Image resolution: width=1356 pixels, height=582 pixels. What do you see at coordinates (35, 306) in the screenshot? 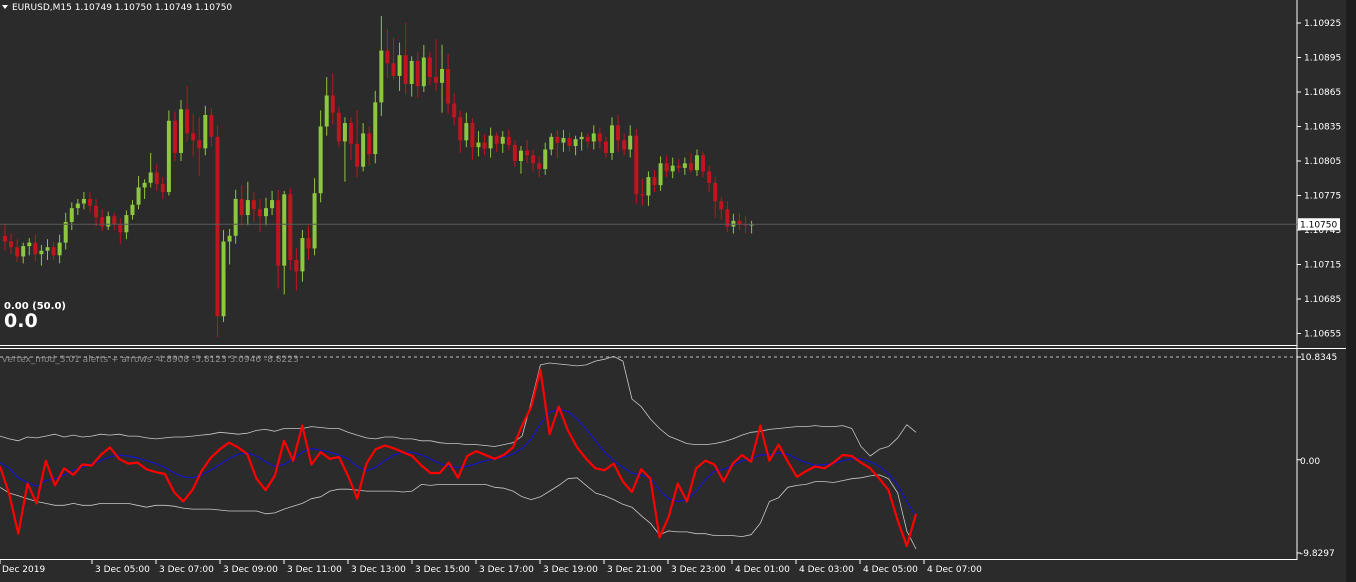
I see `overlay-small-value: 0.00 (50.0)` at bounding box center [35, 306].